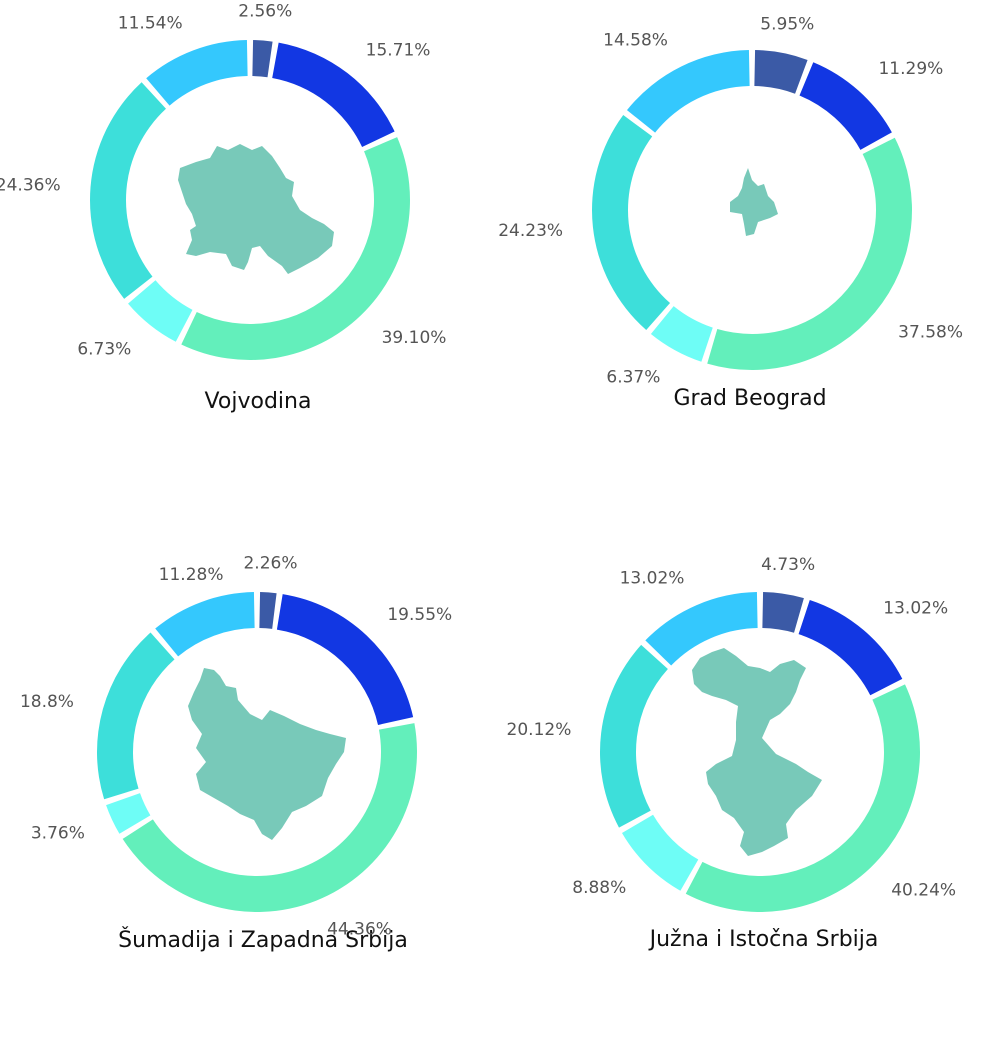 The height and width of the screenshot is (1059, 986). Describe the element at coordinates (787, 24) in the screenshot. I see `slice-label-grad-beograd-1: 5.95%` at that location.